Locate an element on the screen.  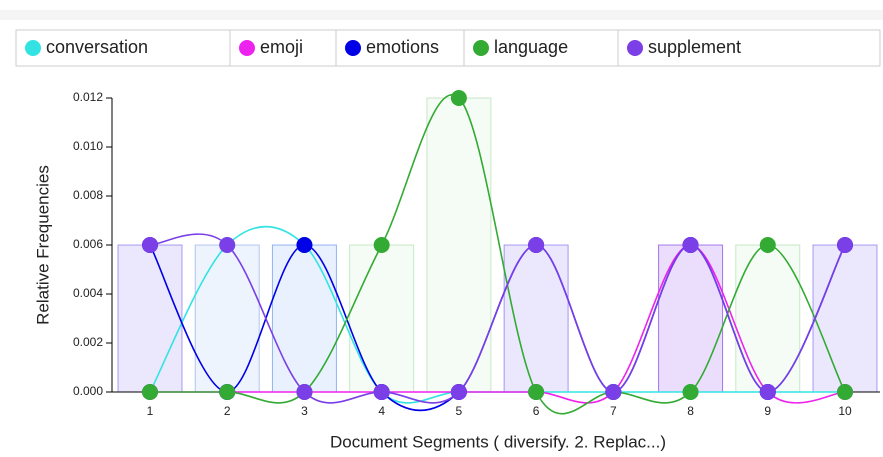
x-tick-label: 5 is located at coordinates (459, 411).